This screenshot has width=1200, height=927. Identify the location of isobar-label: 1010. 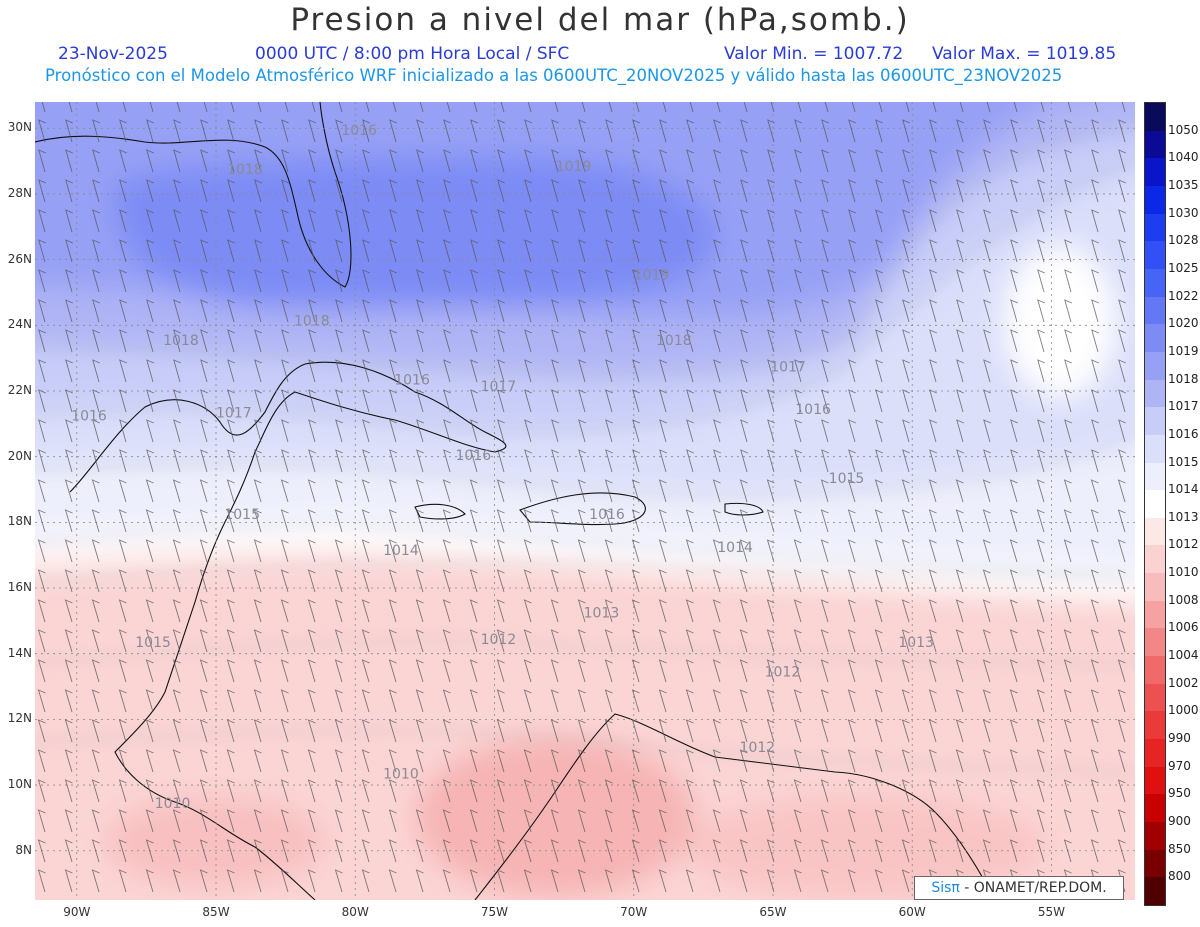
(173, 804).